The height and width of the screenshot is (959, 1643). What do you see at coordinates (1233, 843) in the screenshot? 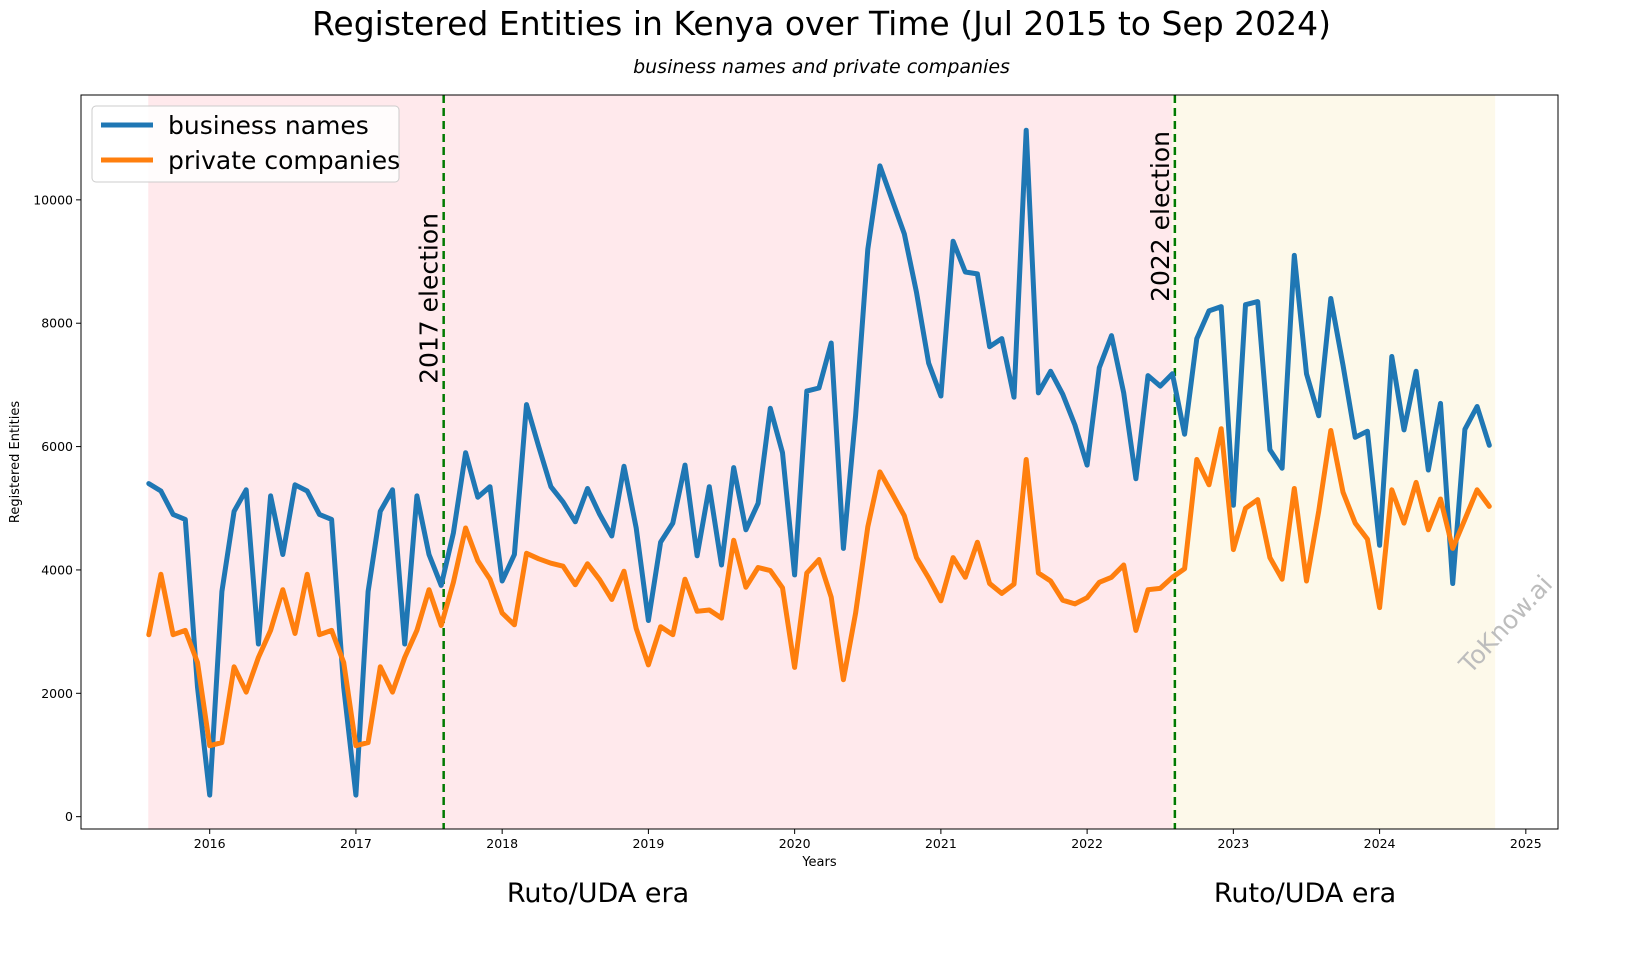
I see `x-tick-label-2023: 2023` at bounding box center [1233, 843].